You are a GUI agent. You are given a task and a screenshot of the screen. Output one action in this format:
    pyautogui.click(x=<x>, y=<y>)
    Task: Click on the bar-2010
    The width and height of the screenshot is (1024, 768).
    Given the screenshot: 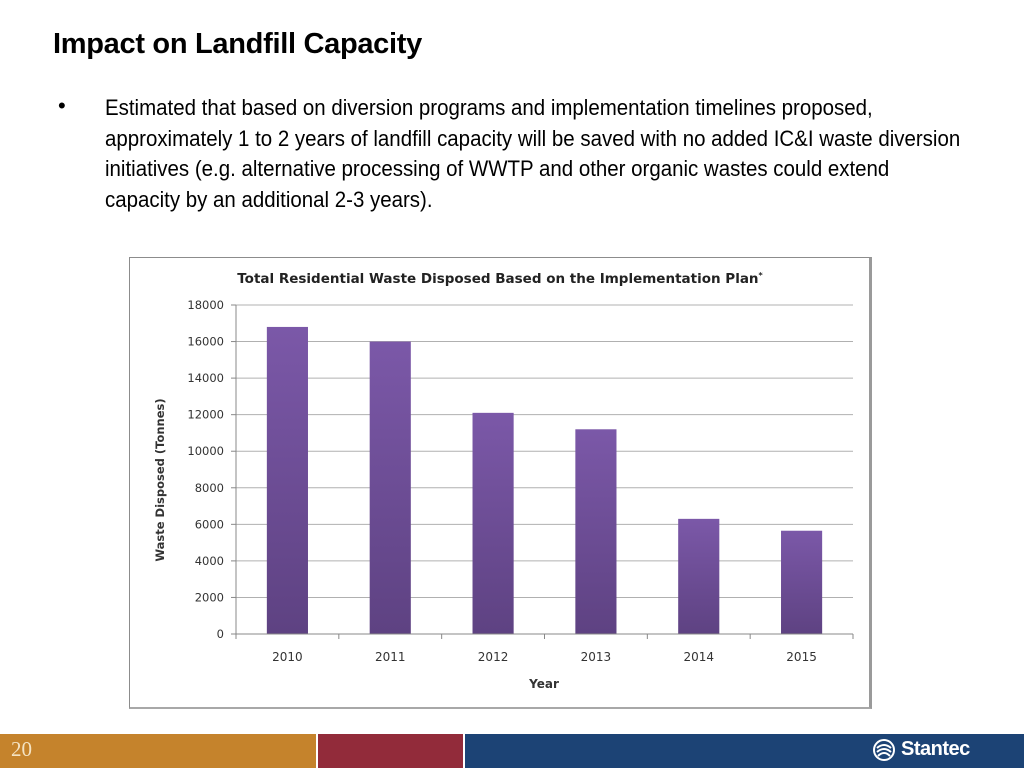 What is the action you would take?
    pyautogui.click(x=287, y=480)
    